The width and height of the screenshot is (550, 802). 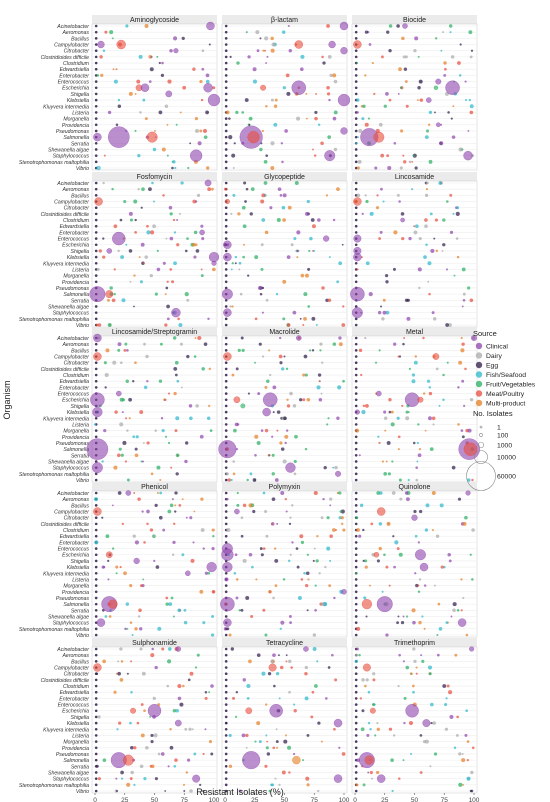 I want to click on x-tick-label: 25, so click(x=255, y=799).